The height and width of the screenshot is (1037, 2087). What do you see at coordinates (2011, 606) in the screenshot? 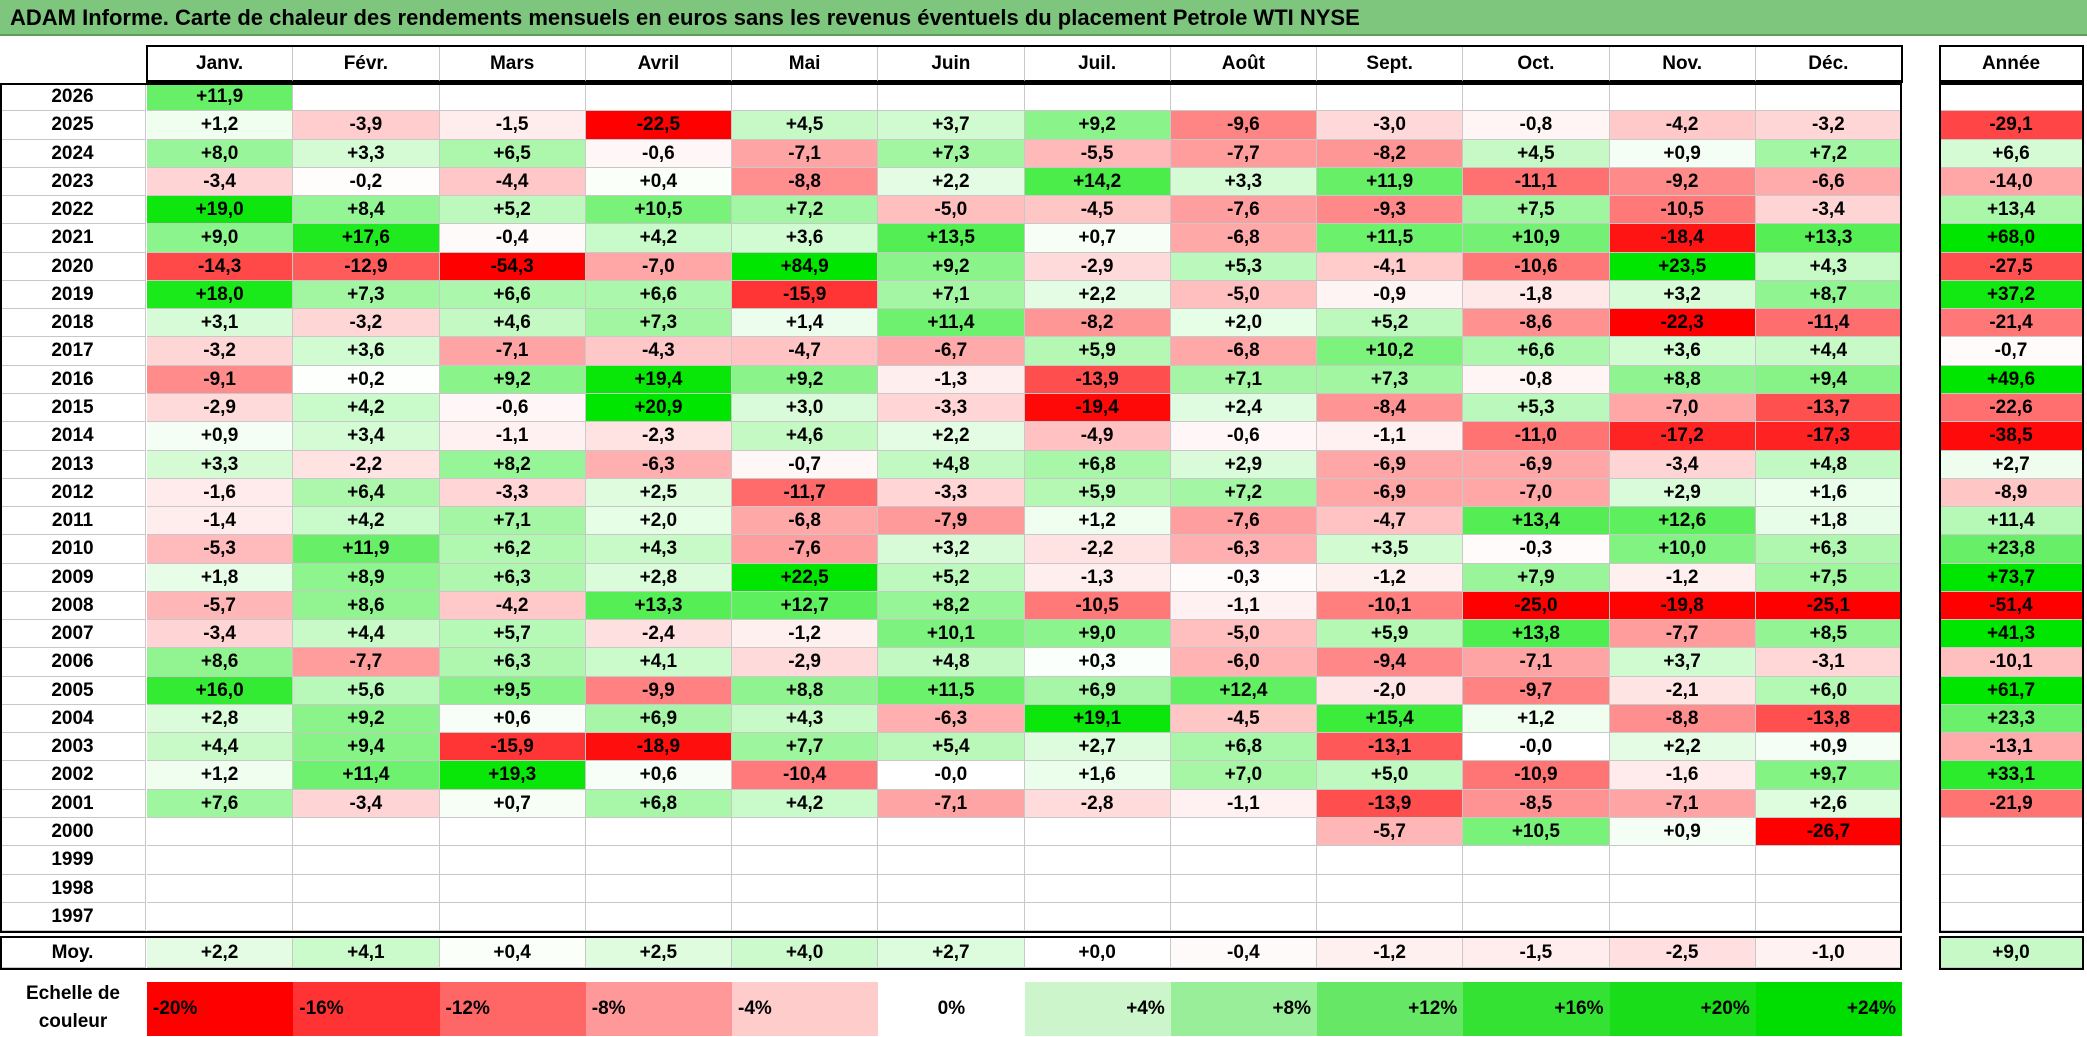
I see `annual-cell: -51,4` at bounding box center [2011, 606].